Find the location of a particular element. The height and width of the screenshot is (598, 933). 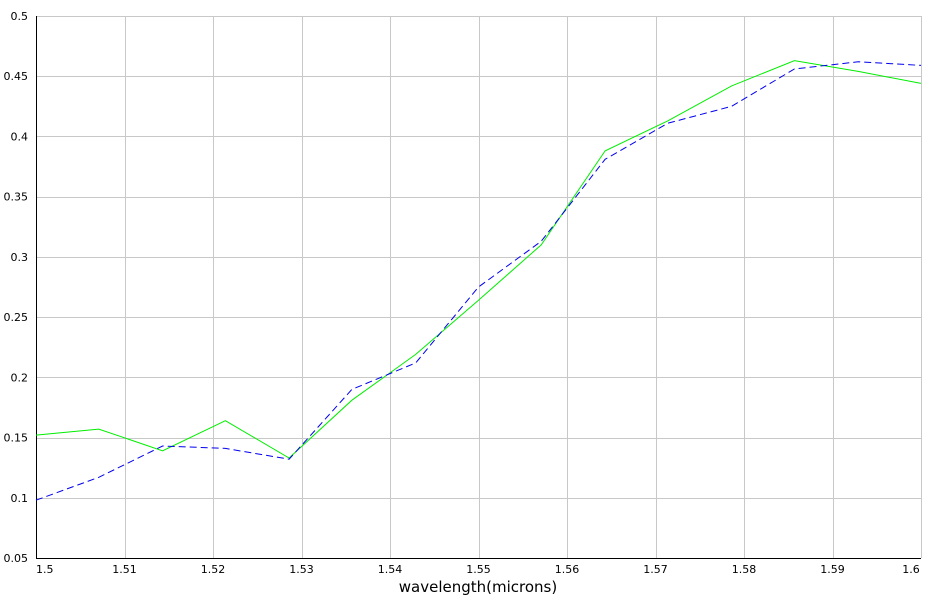

y-tick-label: 0.15 is located at coordinates (16, 438).